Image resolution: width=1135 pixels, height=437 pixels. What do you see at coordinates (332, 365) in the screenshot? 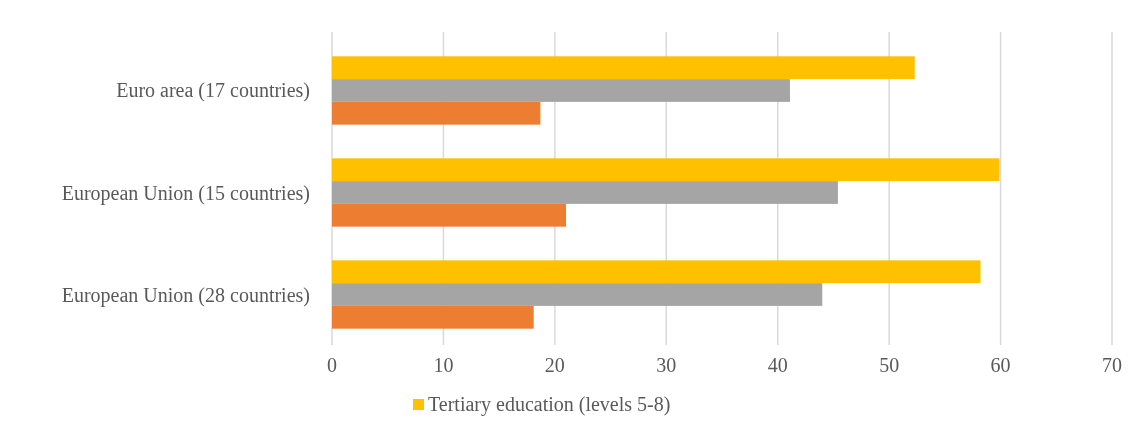
I see `x-tick-label: 0` at bounding box center [332, 365].